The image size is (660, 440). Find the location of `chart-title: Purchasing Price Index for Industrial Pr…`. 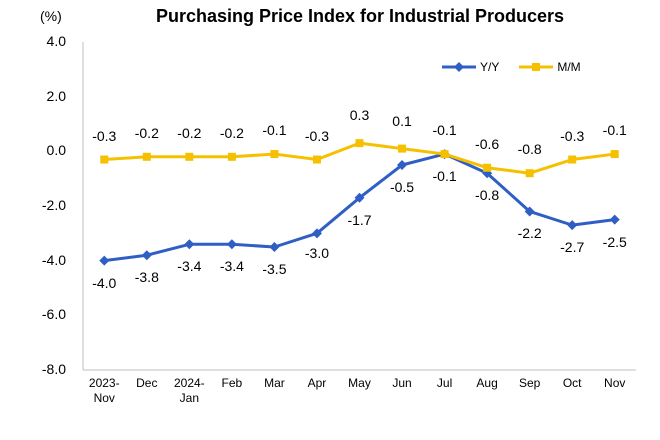

chart-title: Purchasing Price Index for Industrial Pr… is located at coordinates (360, 16).